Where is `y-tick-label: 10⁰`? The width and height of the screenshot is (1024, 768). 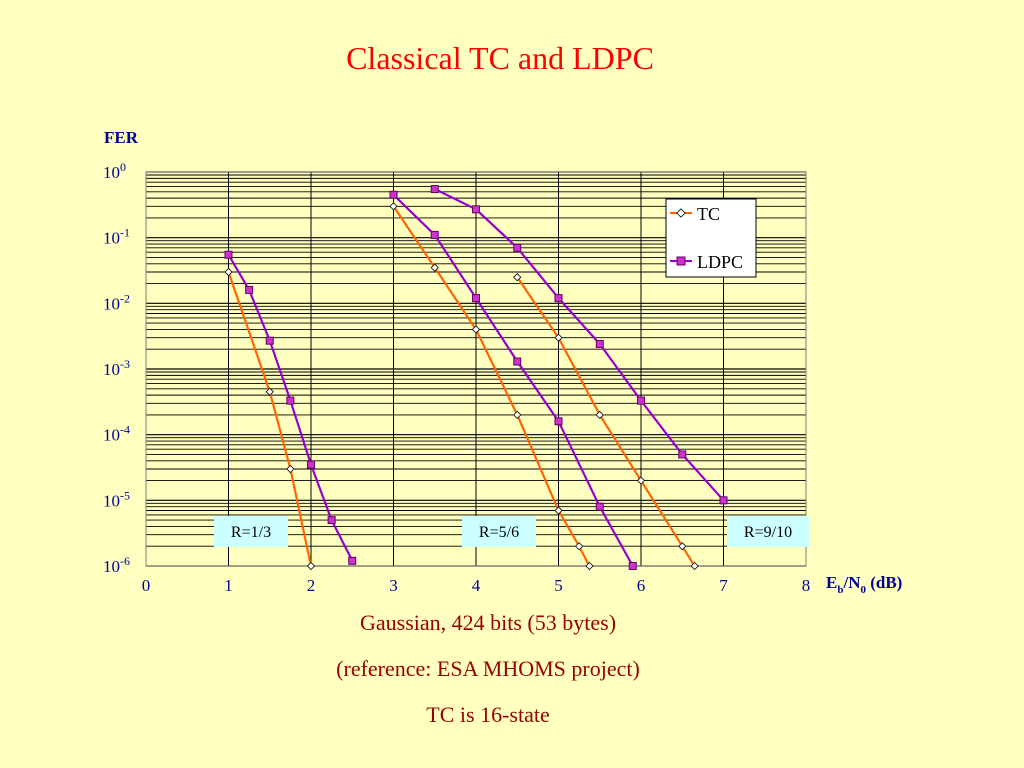
y-tick-label: 10⁰ is located at coordinates (114, 171).